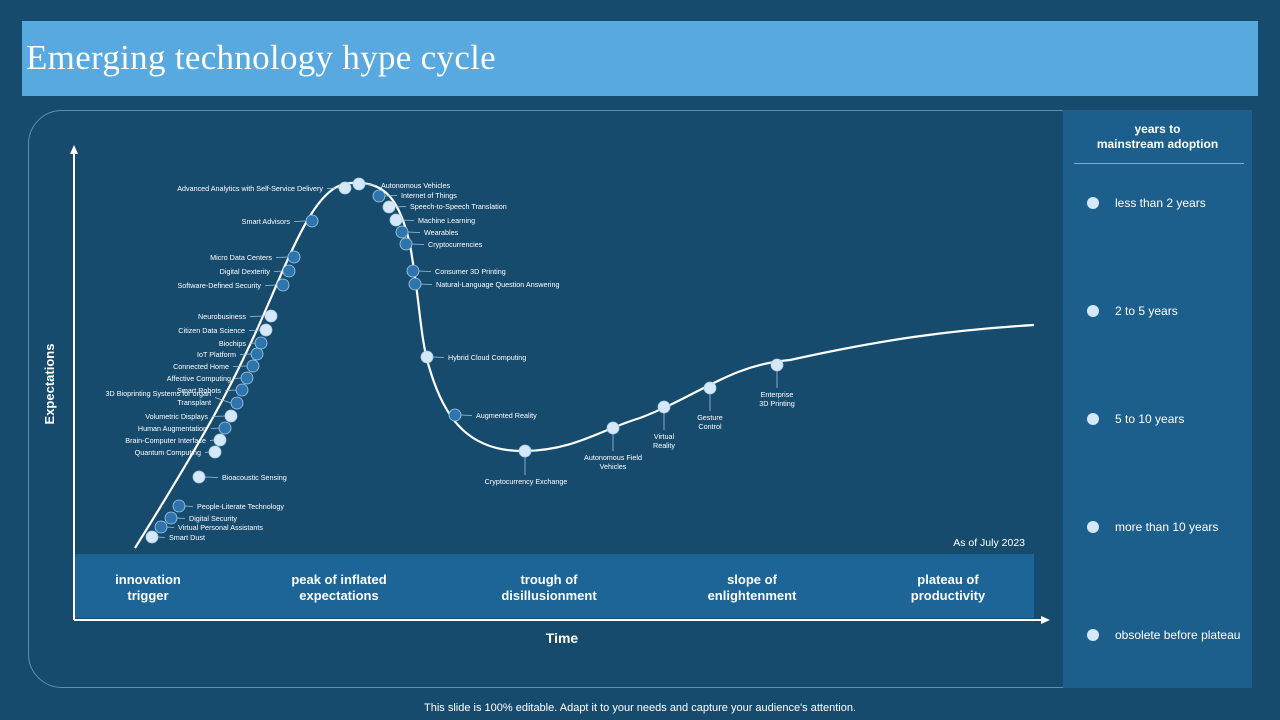  Describe the element at coordinates (1150, 419) in the screenshot. I see `legend-label: 5 to 10 years` at that location.